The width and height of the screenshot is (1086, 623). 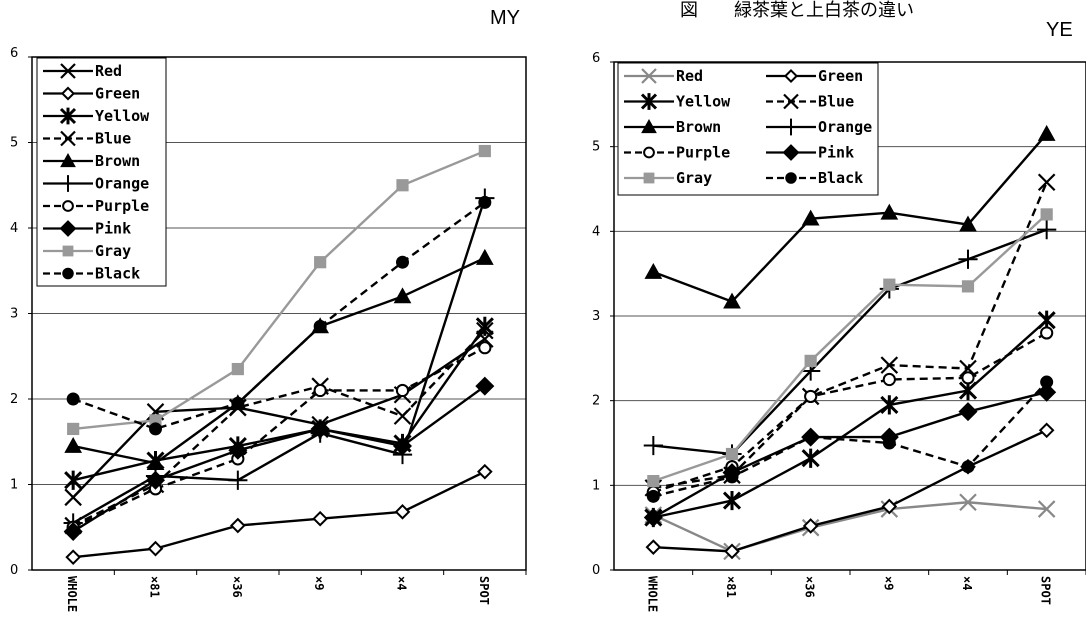 I want to click on legend-label: Brown, so click(x=698, y=127).